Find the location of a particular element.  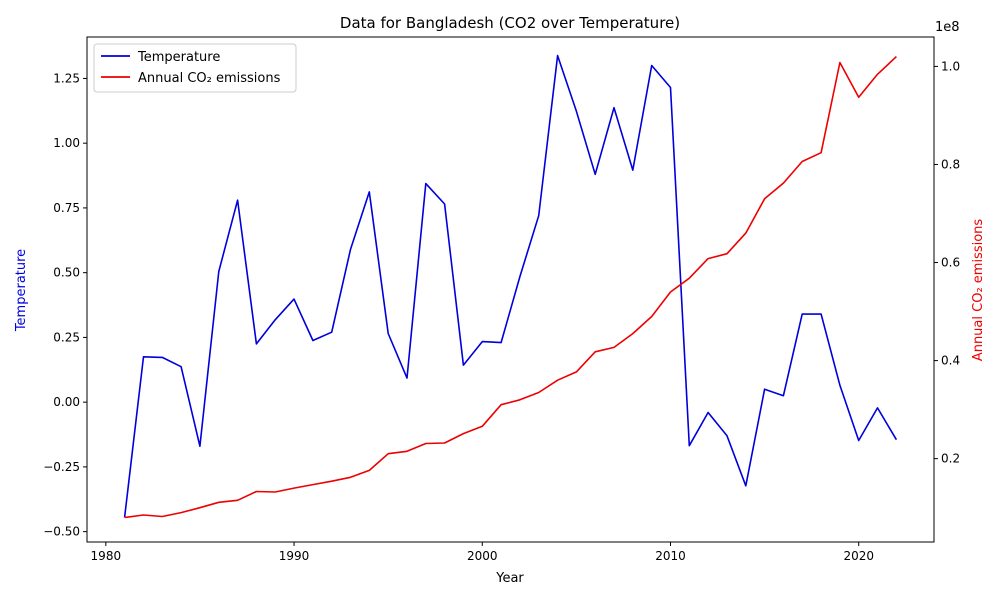

right-axis-ticks: 0.2 0.4 0.6 0.8 1.0 is located at coordinates (947, 262).